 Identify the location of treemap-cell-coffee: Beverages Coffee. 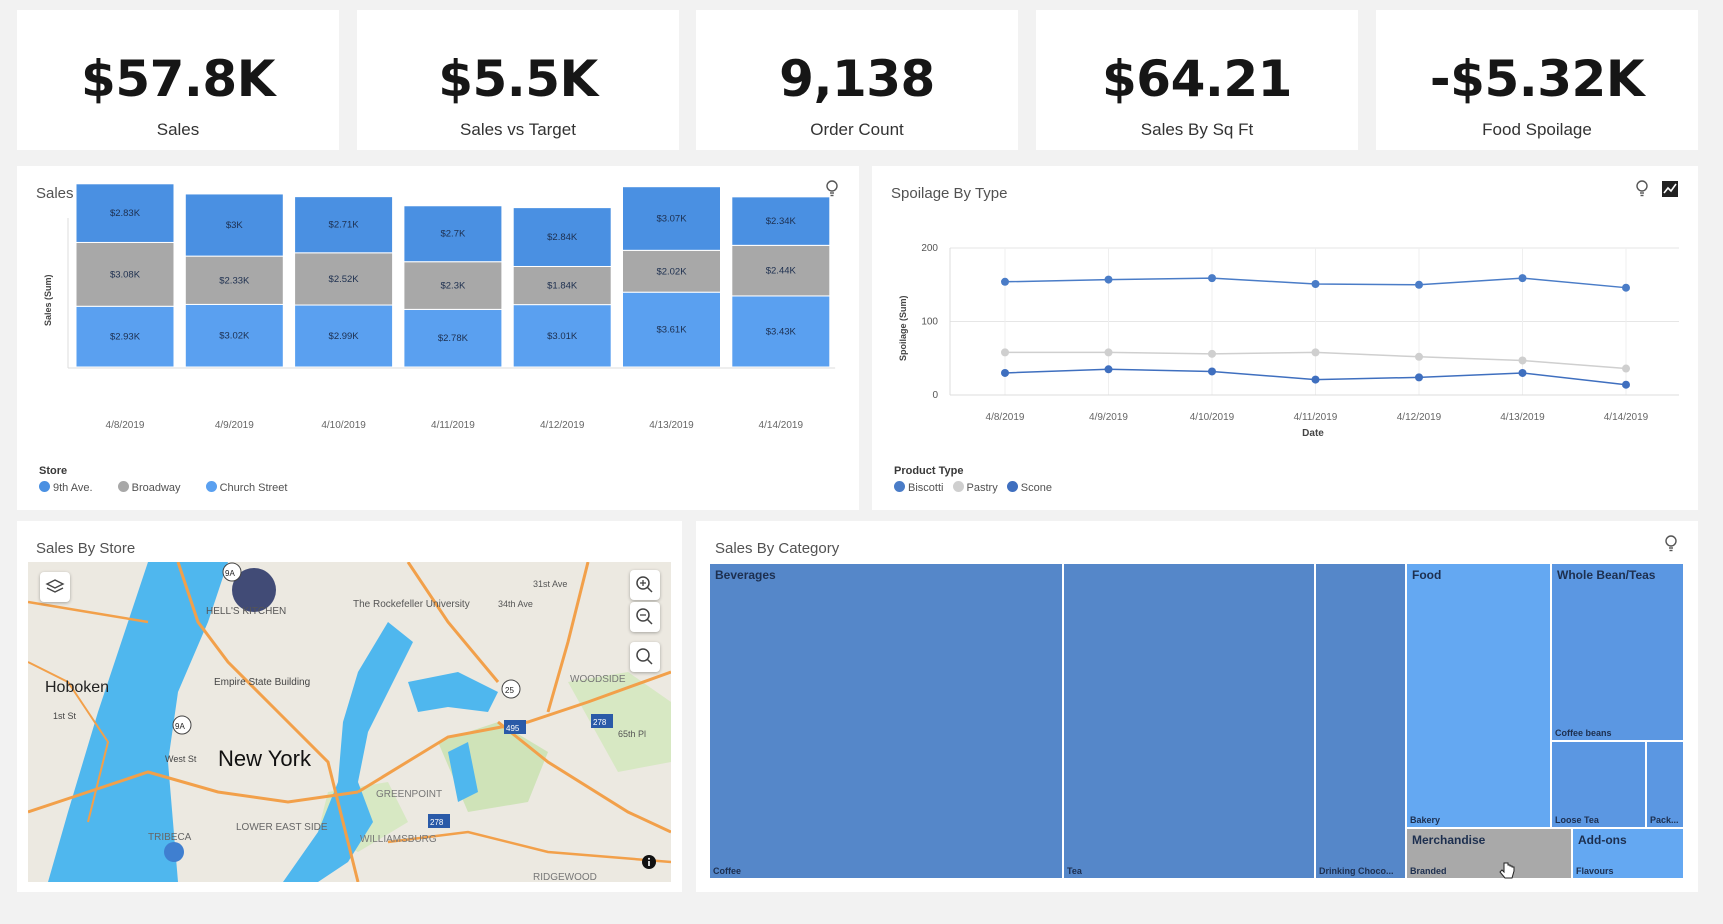
(886, 721).